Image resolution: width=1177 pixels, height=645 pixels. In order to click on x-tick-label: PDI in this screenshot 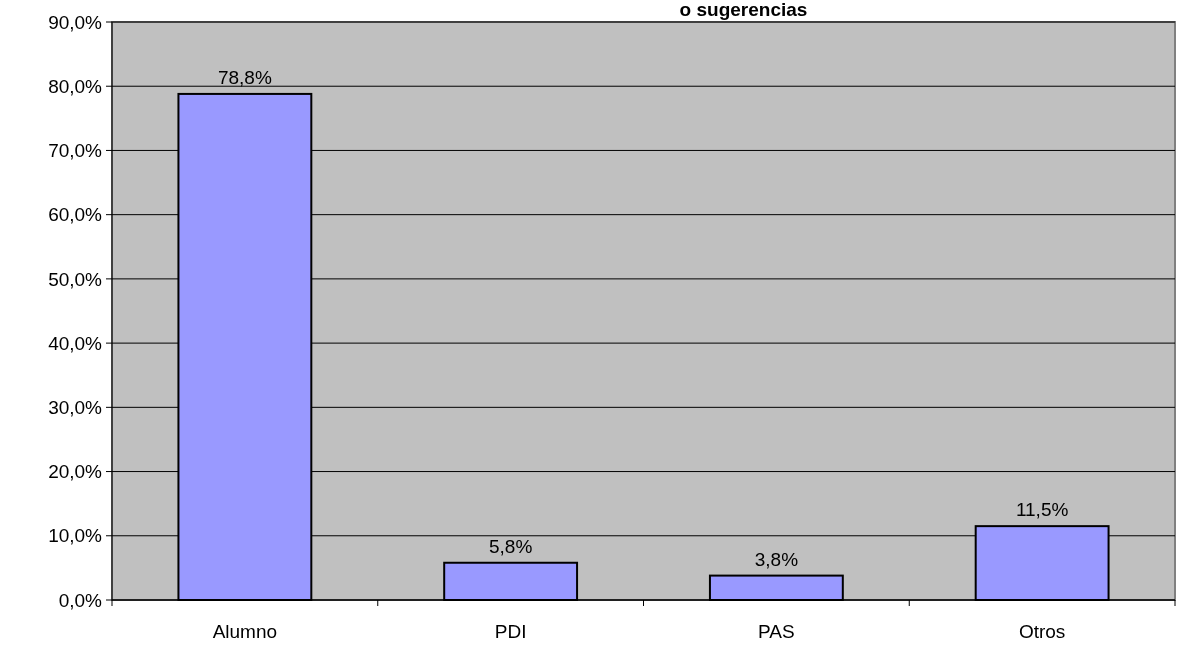, I will do `click(510, 631)`.